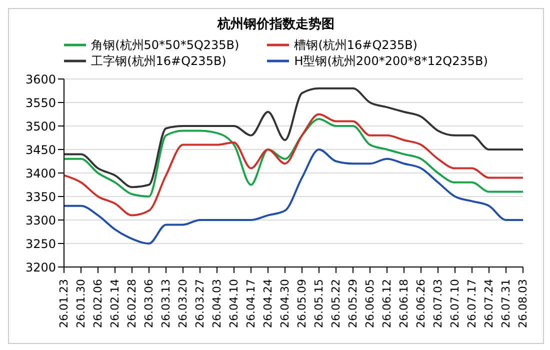  What do you see at coordinates (370, 303) in the screenshot?
I see `x-tick-label: 26.06.05` at bounding box center [370, 303].